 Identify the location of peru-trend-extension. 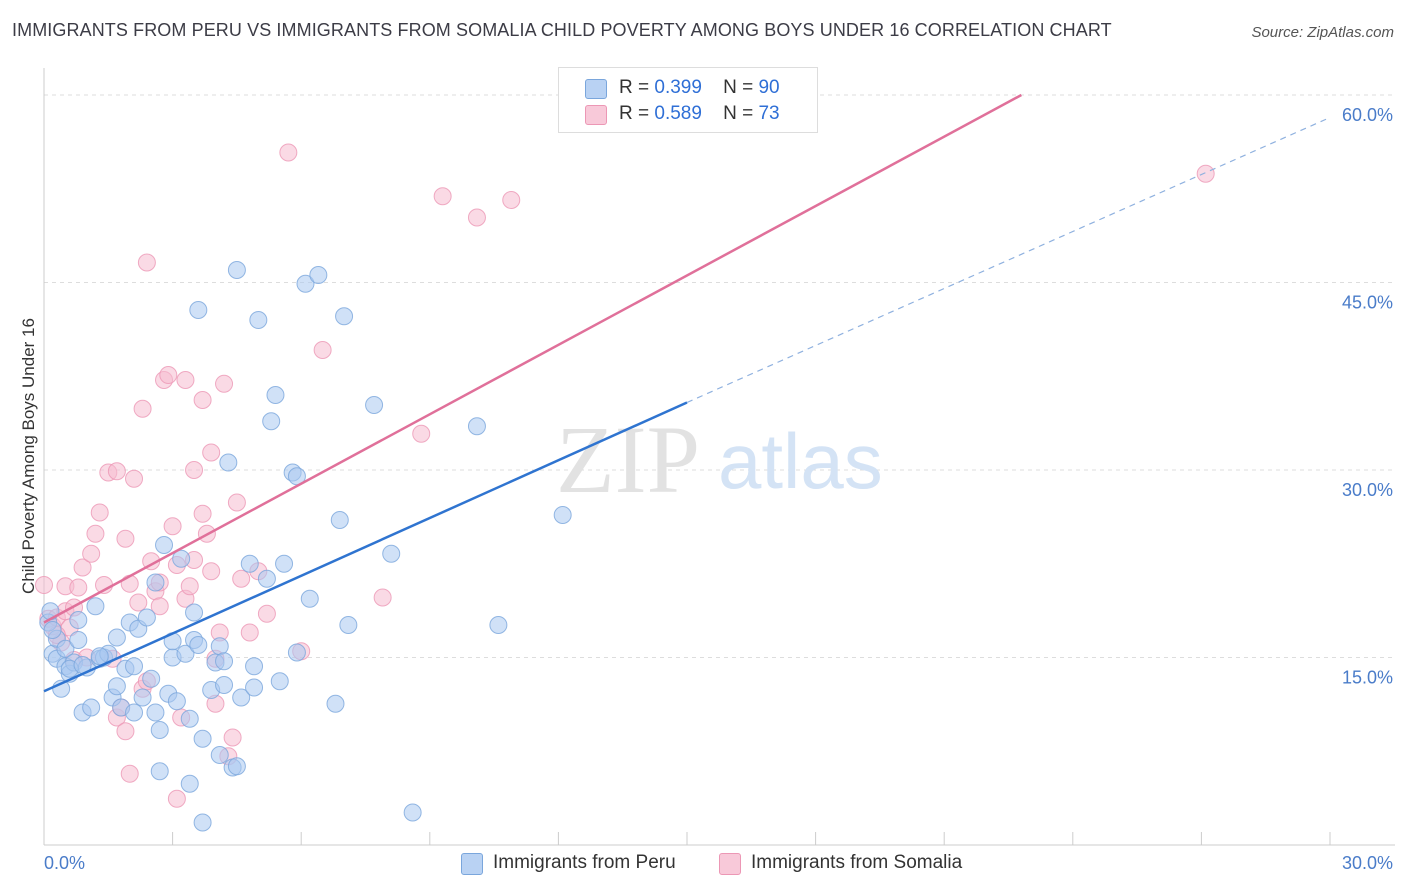
(1008, 260).